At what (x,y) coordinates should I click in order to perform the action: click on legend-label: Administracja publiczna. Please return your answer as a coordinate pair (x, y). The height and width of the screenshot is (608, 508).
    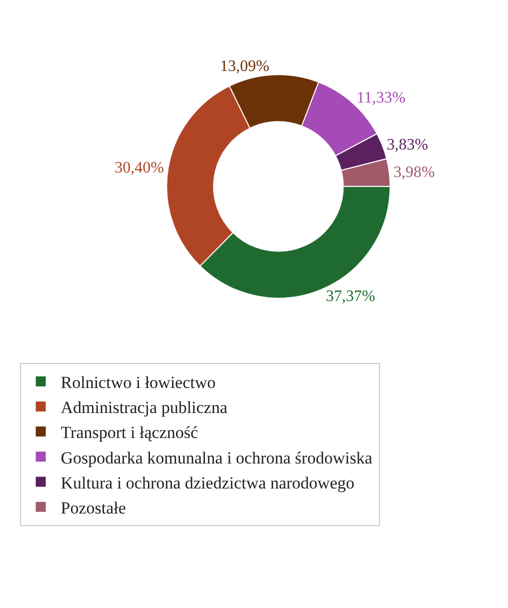
    Looking at the image, I should click on (144, 408).